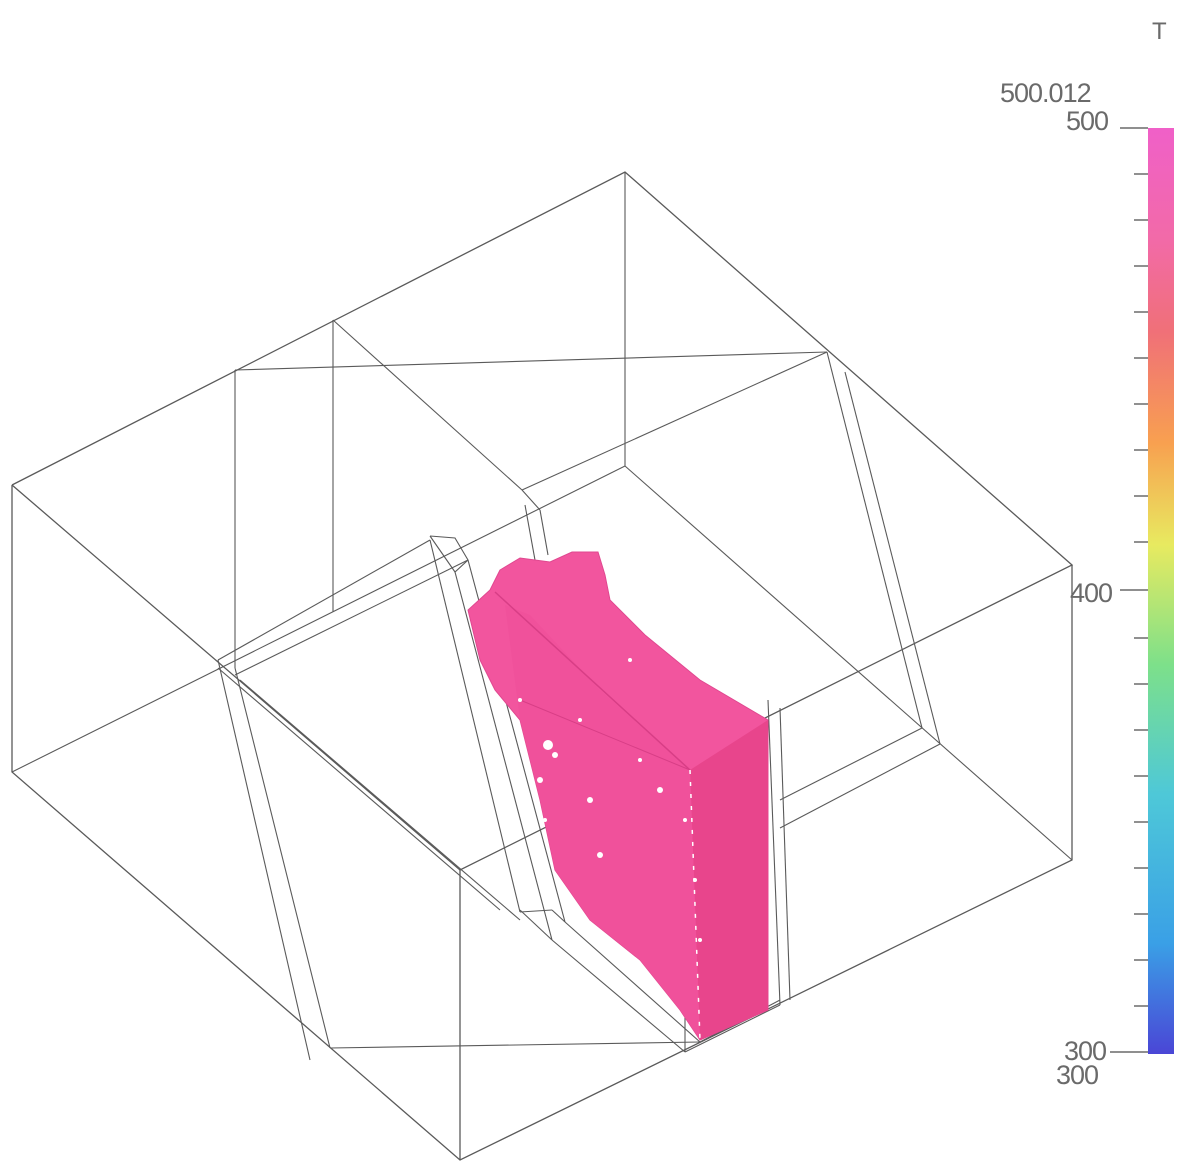 Image resolution: width=1181 pixels, height=1166 pixels. I want to click on colorbar-max-value: 500.012, so click(1046, 93).